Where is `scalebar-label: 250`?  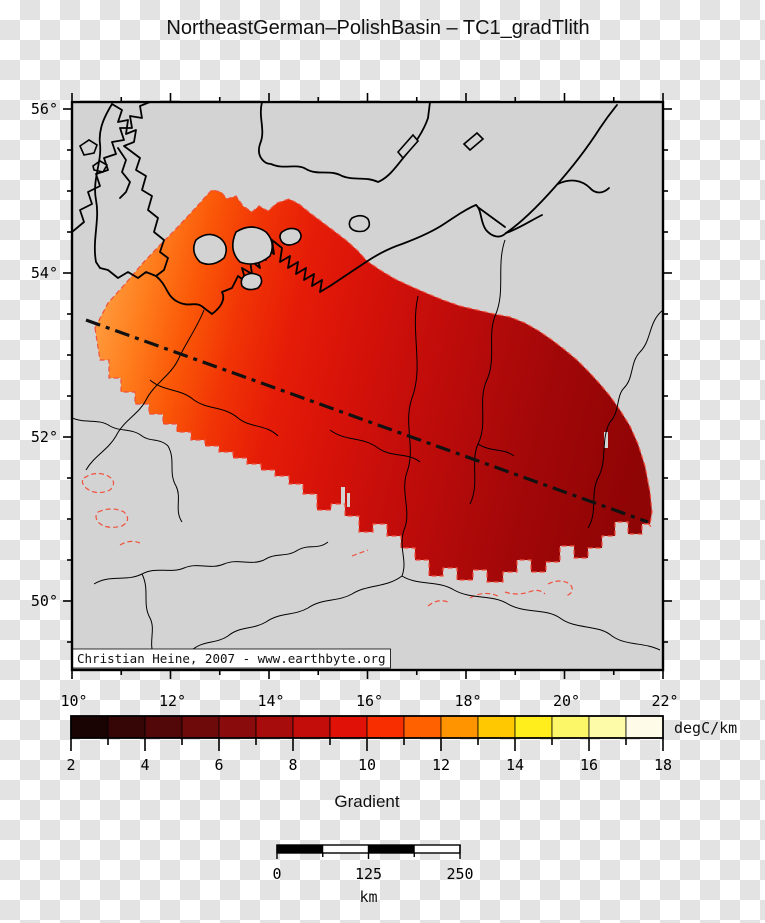 scalebar-label: 250 is located at coordinates (459, 874).